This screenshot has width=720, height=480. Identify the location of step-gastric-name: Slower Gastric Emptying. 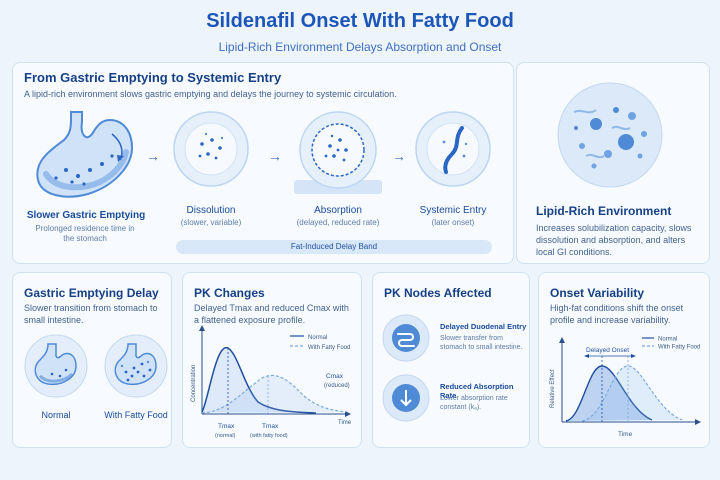
(86, 215).